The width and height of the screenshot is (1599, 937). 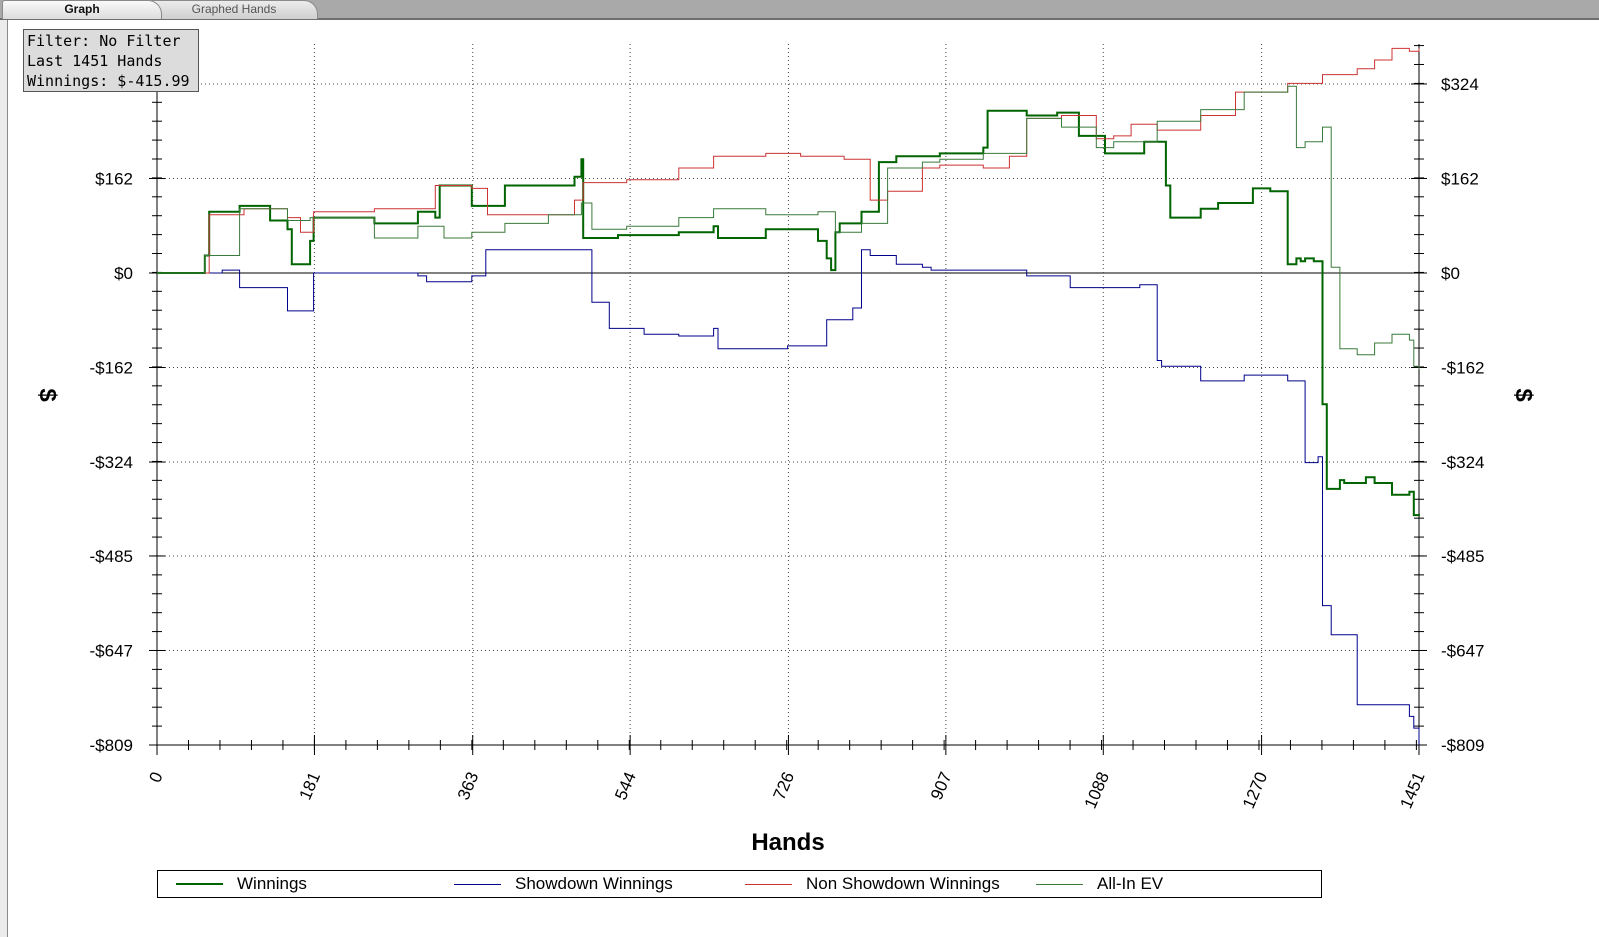 What do you see at coordinates (1462, 462) in the screenshot?
I see `y-tick-label-right: -$324` at bounding box center [1462, 462].